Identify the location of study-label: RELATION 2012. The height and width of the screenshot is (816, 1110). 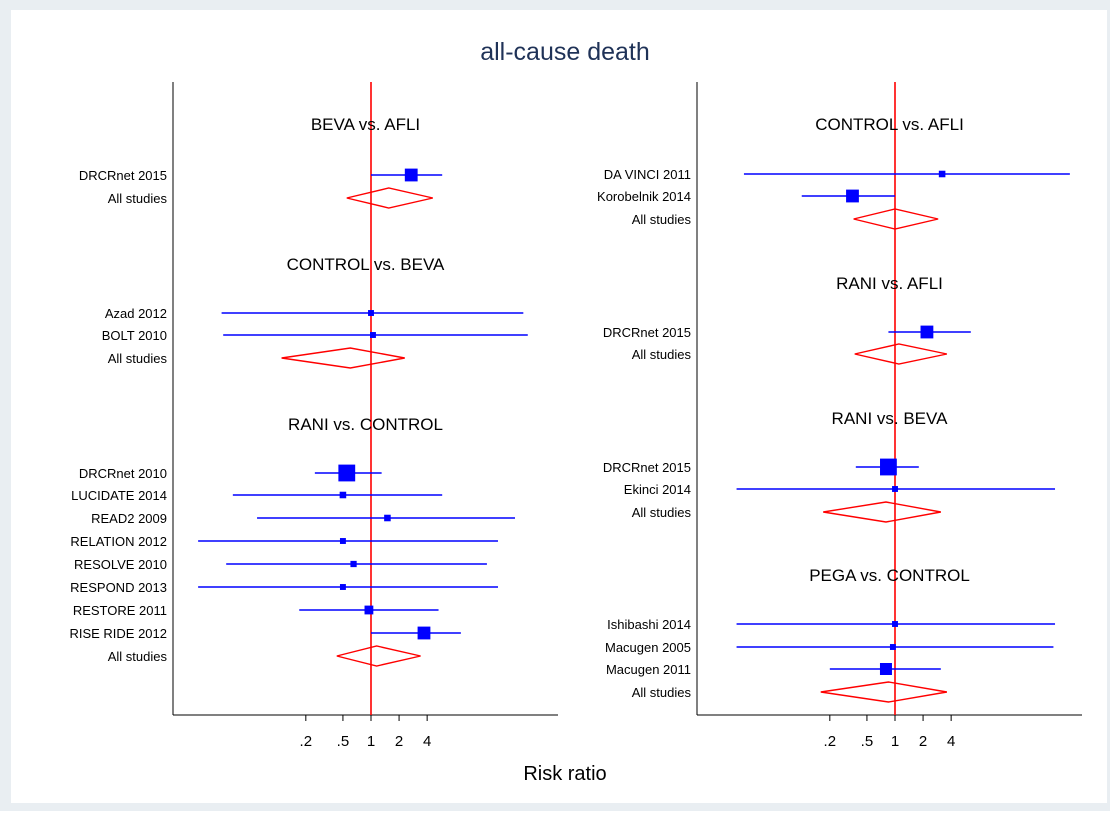
(118, 541).